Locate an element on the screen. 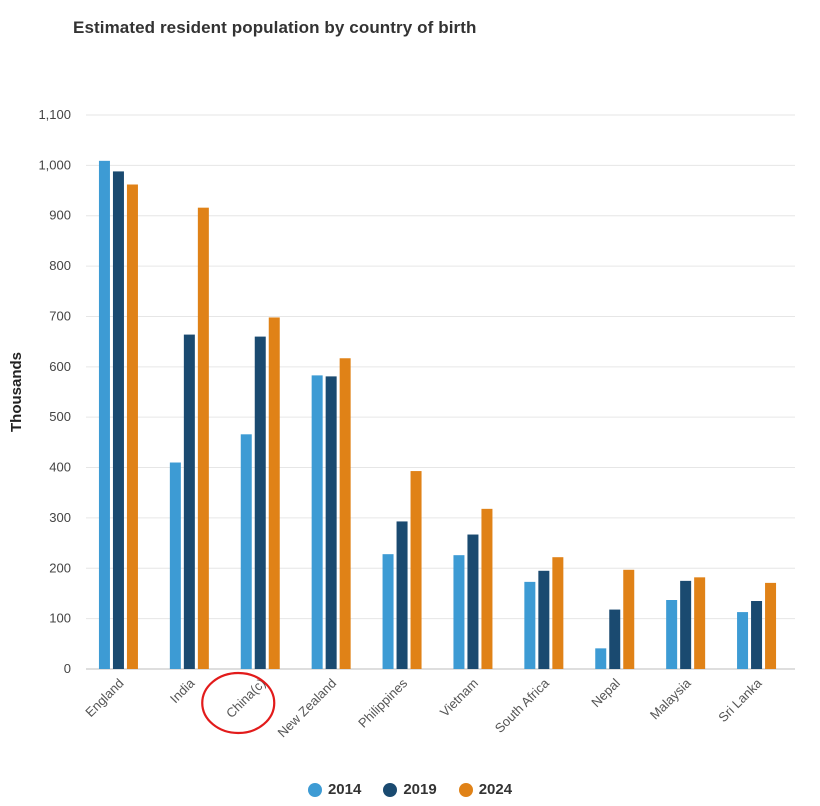  legend-label: 2014 is located at coordinates (344, 789).